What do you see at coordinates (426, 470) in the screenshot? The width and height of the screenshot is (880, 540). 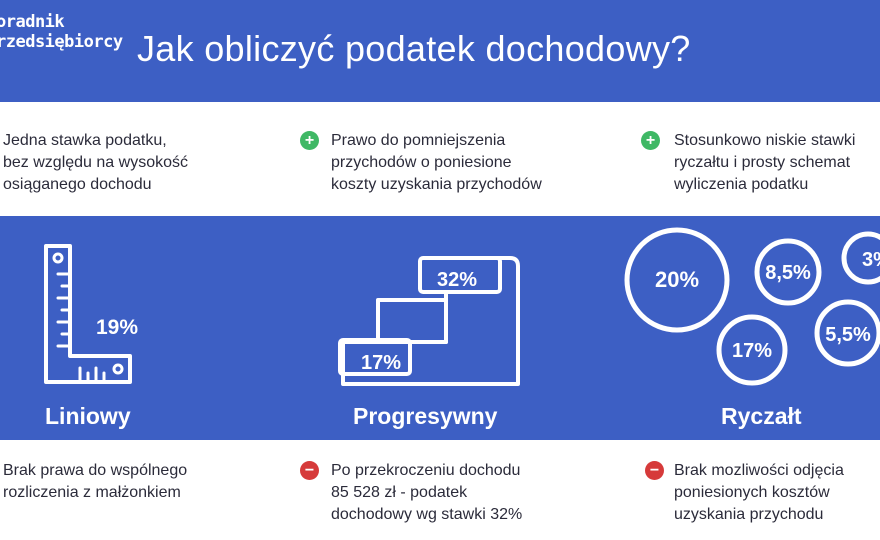 I see `progresywny-con-line: Po przekroczeniu dochodu` at bounding box center [426, 470].